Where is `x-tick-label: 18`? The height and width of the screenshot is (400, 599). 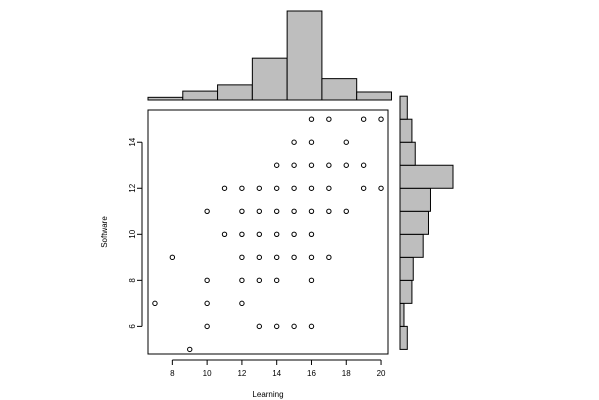
x-tick-label: 18 is located at coordinates (346, 373).